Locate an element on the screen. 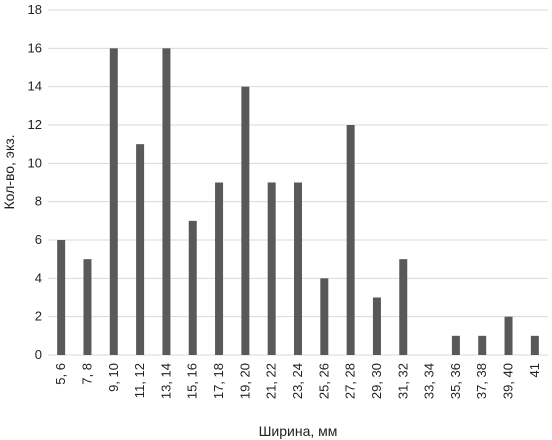 Image resolution: width=552 pixels, height=440 pixels. x-tick-label: 35, 36 is located at coordinates (455, 381).